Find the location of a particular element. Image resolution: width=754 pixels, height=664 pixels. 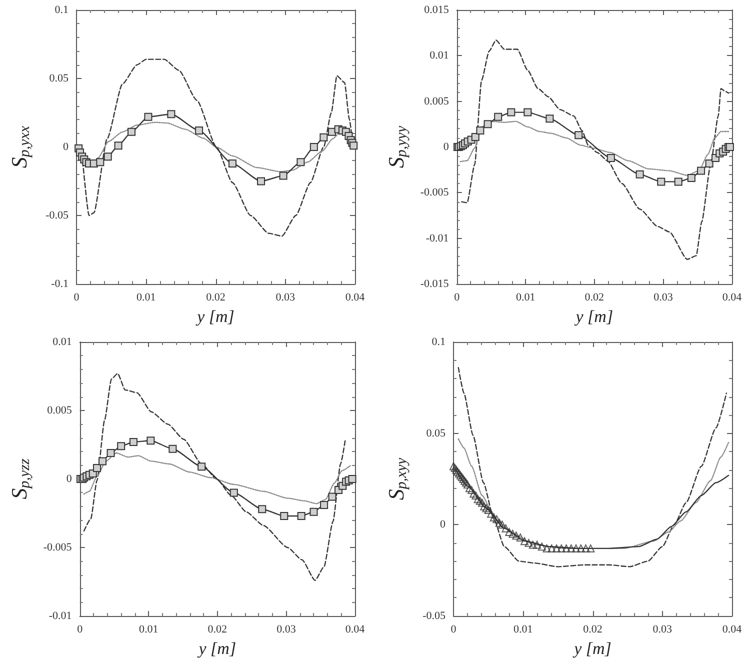

y-tick-label: -0.05 is located at coordinates (434, 616).